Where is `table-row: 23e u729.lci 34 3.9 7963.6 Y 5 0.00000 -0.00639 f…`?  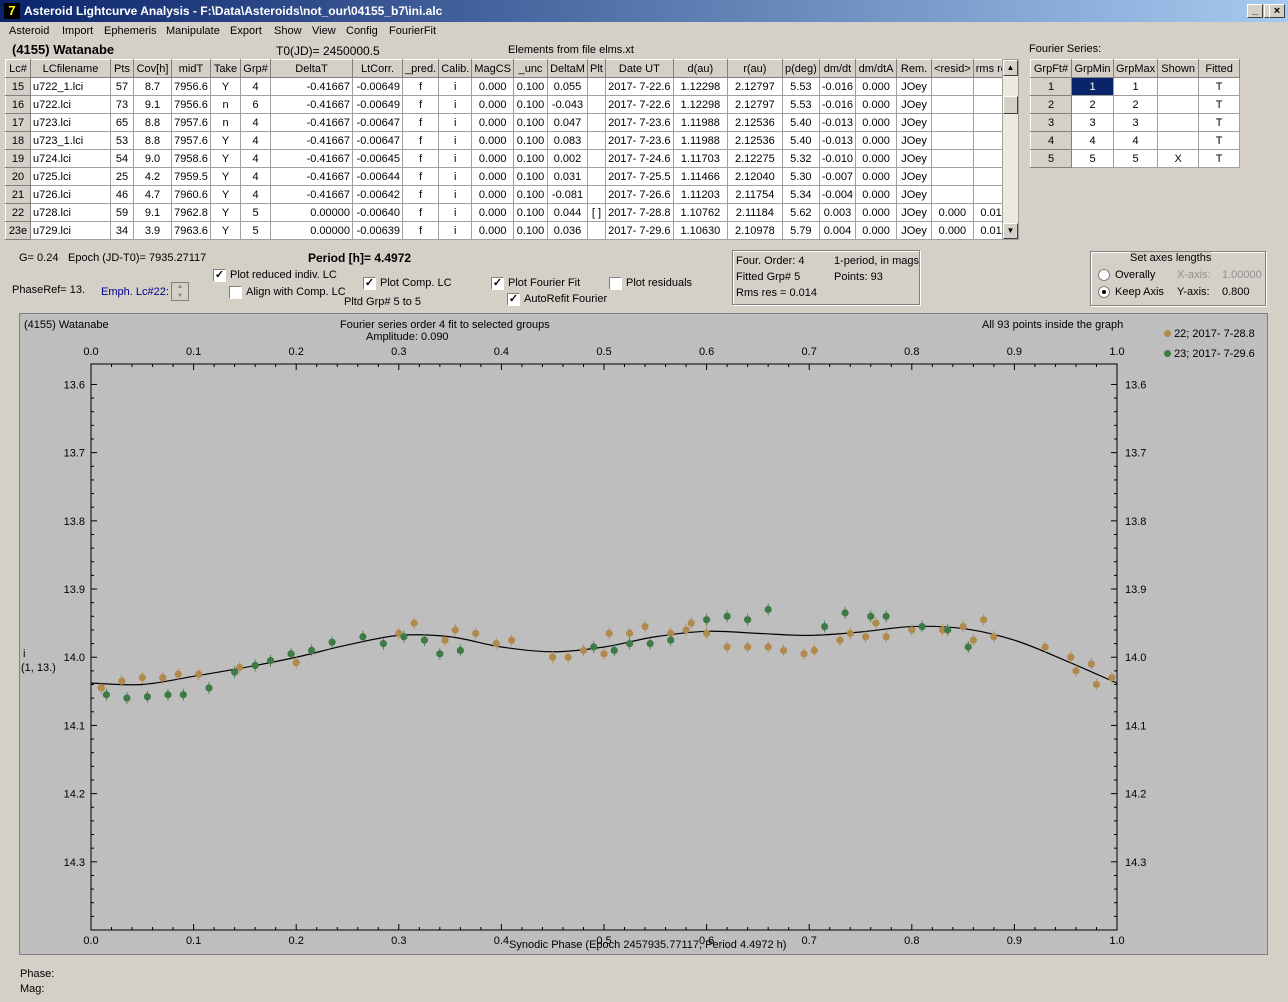 table-row: 23e u729.lci 34 3.9 7963.6 Y 5 0.00000 -0.00639 f… is located at coordinates (510, 230).